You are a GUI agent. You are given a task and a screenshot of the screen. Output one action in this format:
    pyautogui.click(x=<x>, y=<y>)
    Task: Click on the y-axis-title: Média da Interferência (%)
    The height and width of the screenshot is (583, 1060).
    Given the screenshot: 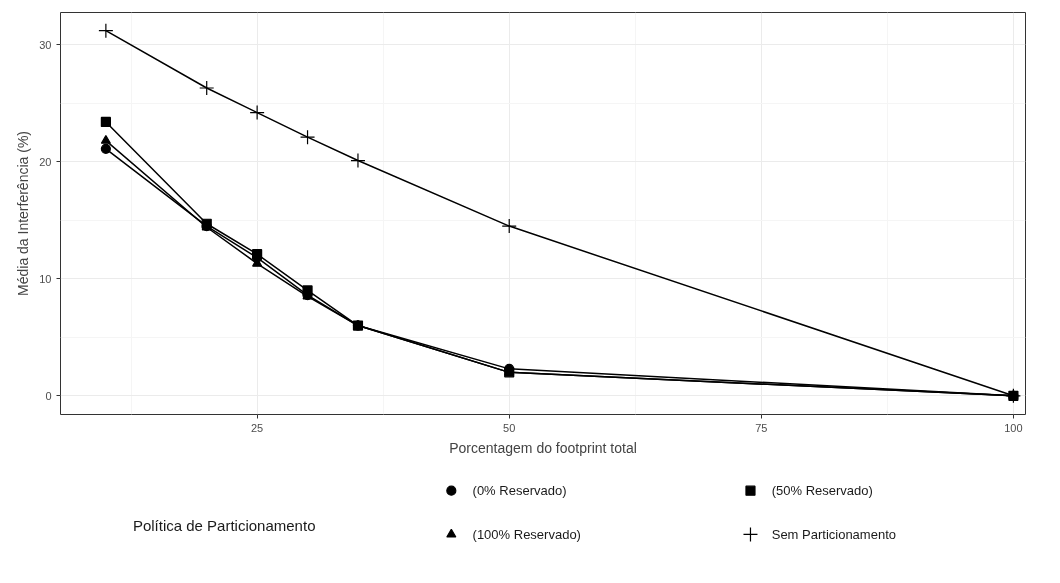 What is the action you would take?
    pyautogui.click(x=23, y=213)
    